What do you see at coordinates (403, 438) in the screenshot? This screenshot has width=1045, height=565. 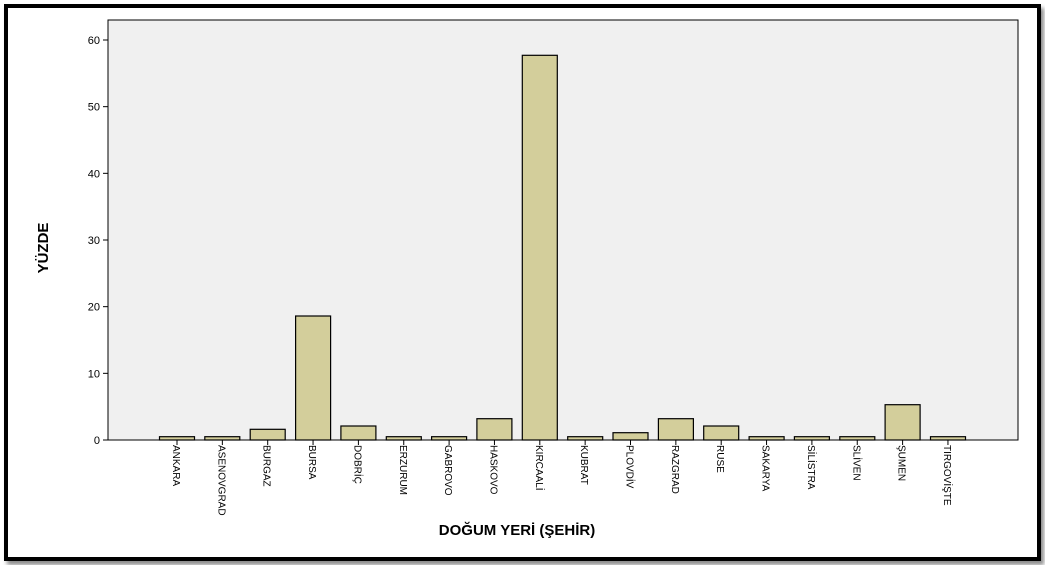 I see `bar-erzurum` at bounding box center [403, 438].